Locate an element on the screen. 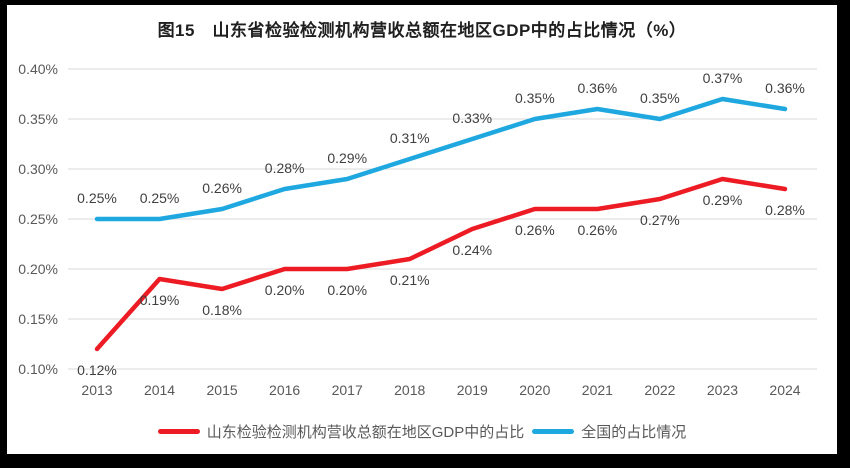  y-tick-label: 0.35% is located at coordinates (38, 119).